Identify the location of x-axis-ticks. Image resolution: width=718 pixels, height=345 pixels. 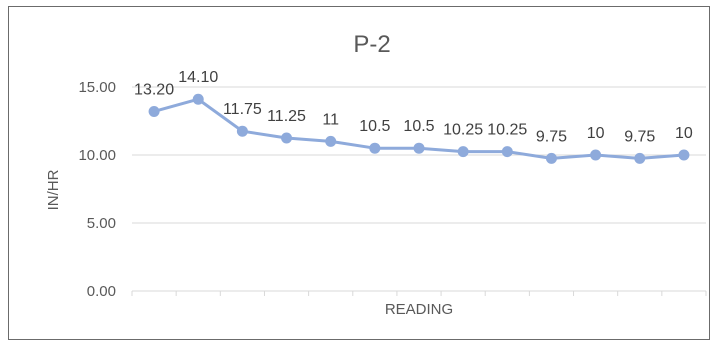
(419, 293).